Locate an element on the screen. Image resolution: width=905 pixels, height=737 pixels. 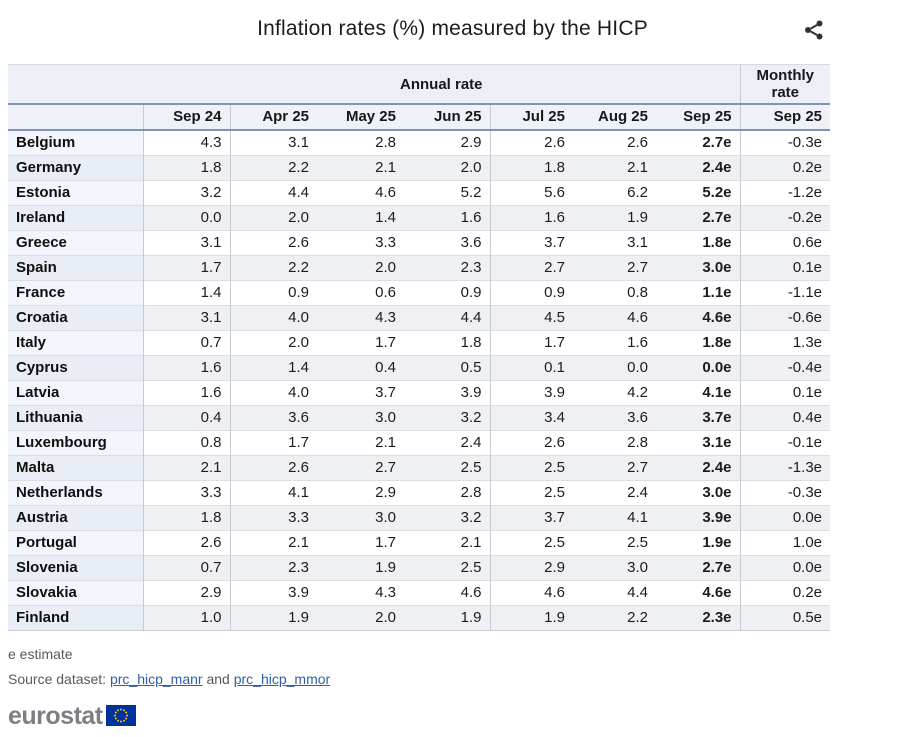
annual-value-cell: 0.4 is located at coordinates (186, 418).